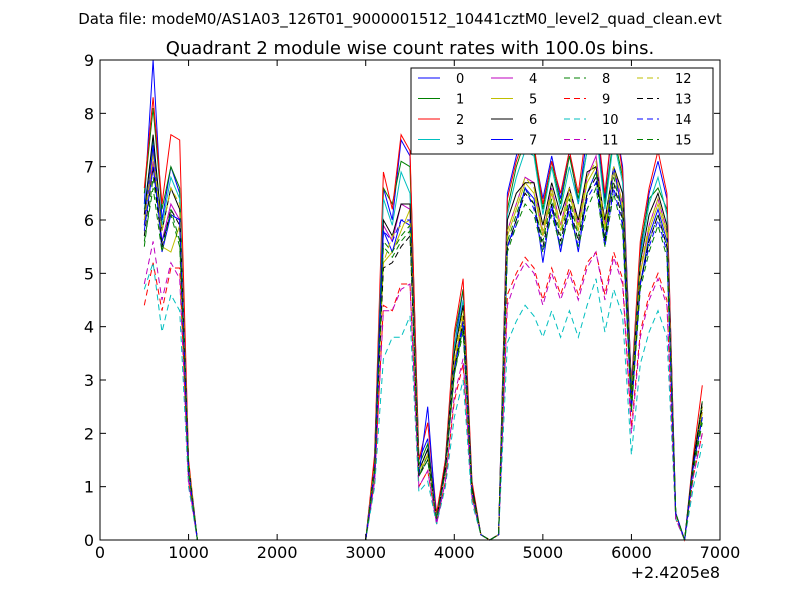  I want to click on legend-label-4: 4, so click(533, 79).